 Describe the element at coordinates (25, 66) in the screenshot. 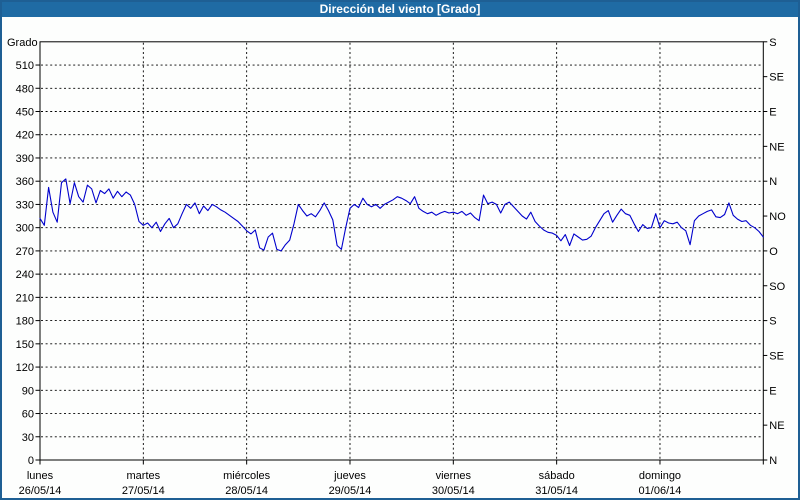

I see `y-tick-label: 510` at that location.